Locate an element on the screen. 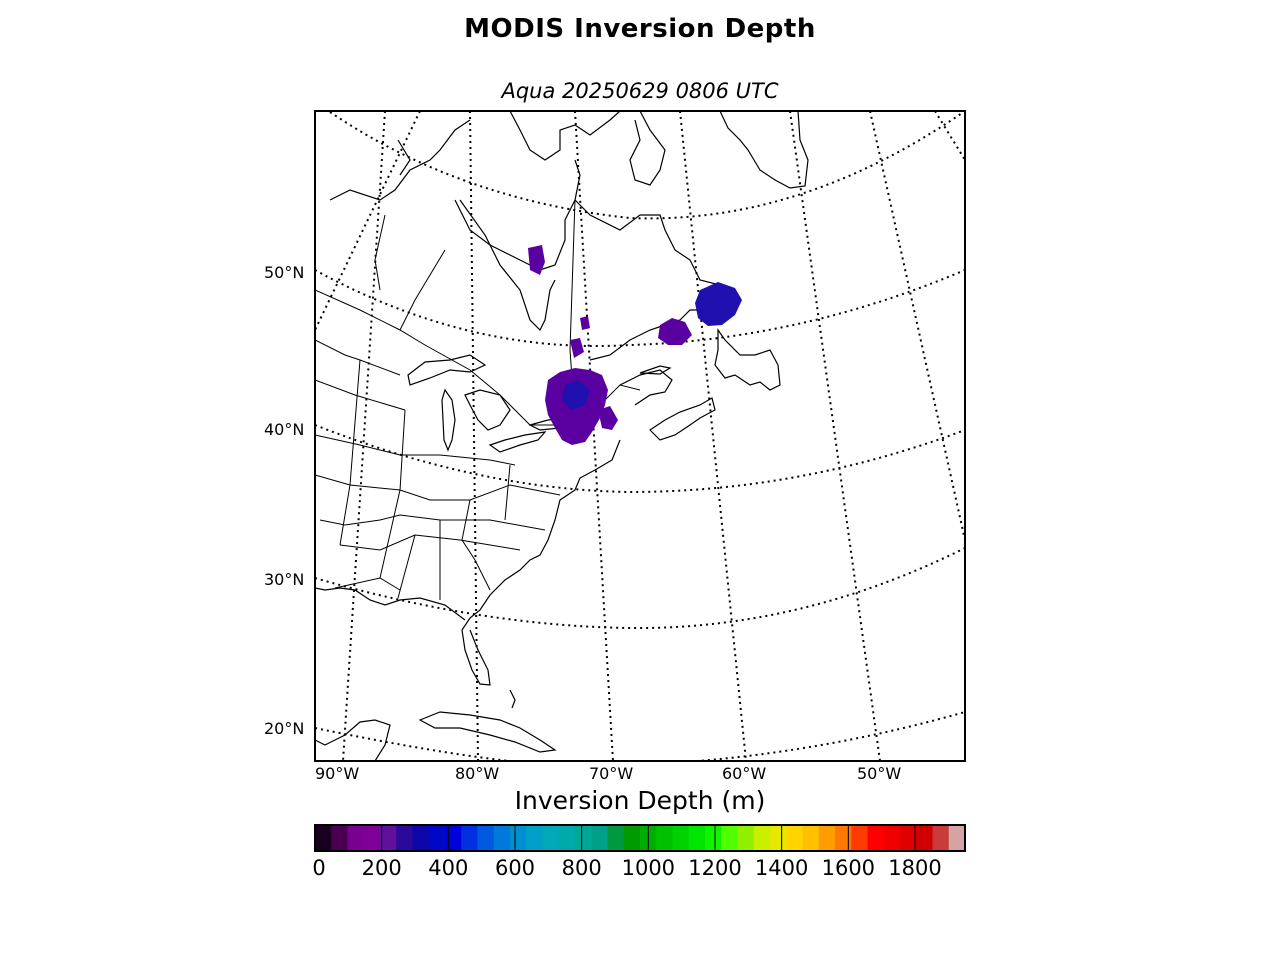  colorbar-tick-label: 0 is located at coordinates (319, 868).